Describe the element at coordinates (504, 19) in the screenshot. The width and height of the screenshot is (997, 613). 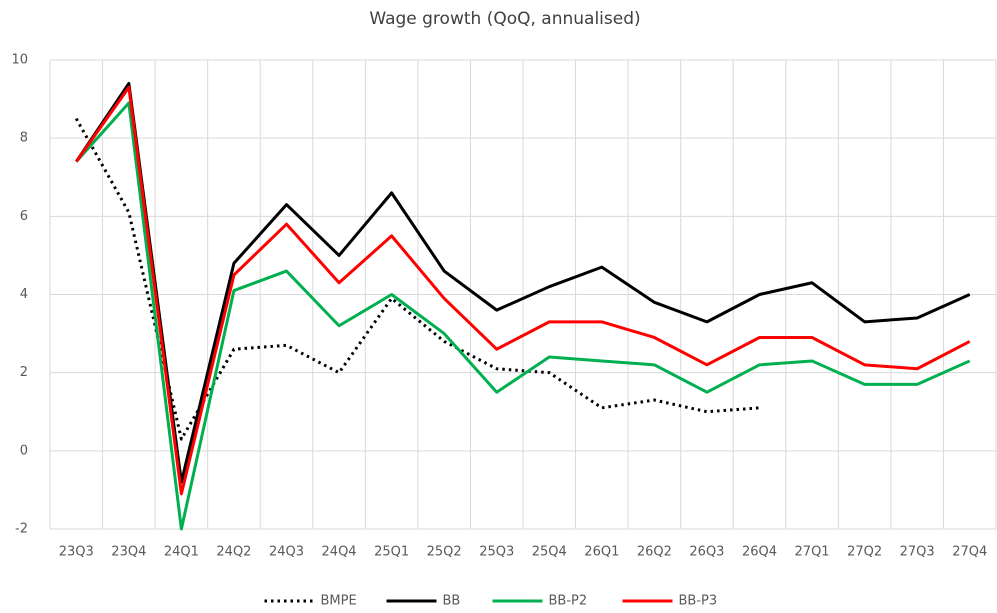
I see `chart-title: Wage growth (QoQ, annualised)` at that location.